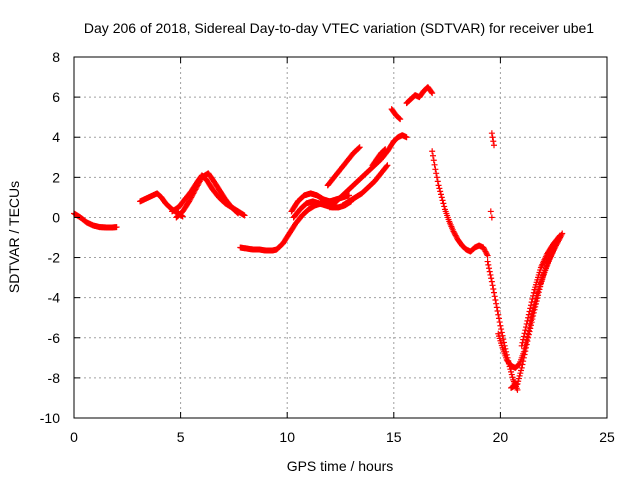 The image size is (640, 480). Describe the element at coordinates (56, 137) in the screenshot. I see `y-tick-label: 4` at that location.